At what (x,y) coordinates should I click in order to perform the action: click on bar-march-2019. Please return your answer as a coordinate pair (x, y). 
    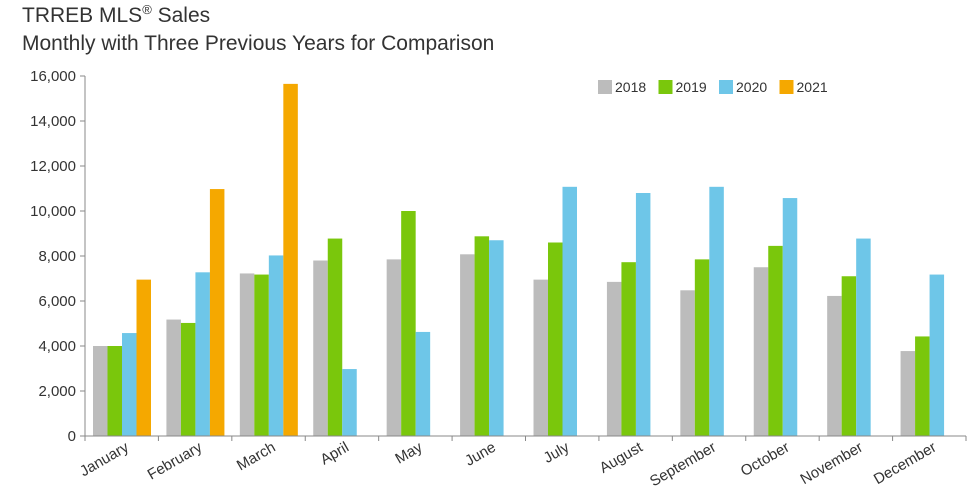
    Looking at the image, I should click on (261, 355).